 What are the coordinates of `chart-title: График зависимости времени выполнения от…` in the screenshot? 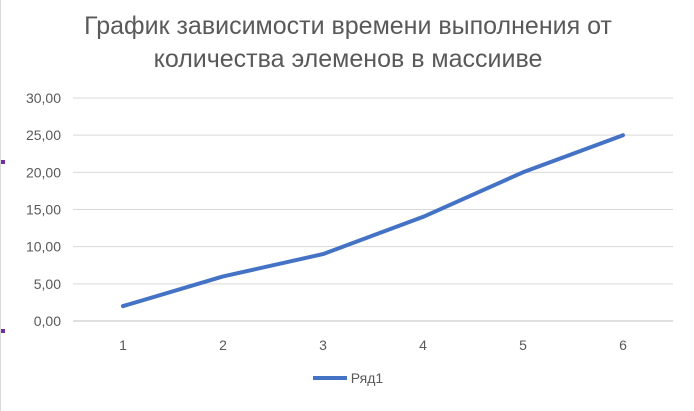 It's located at (348, 42).